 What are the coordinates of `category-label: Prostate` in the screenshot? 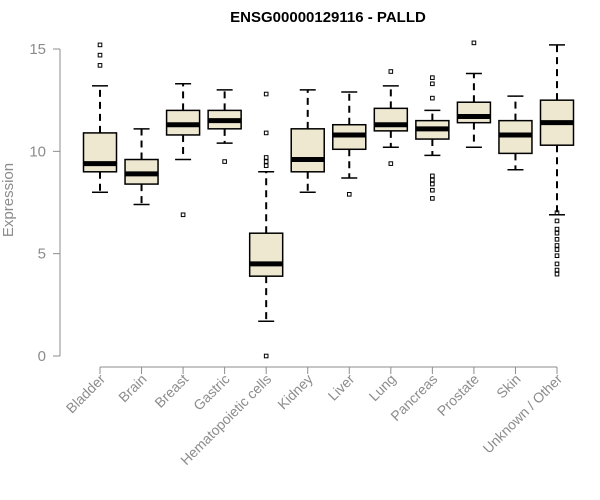 It's located at (458, 395).